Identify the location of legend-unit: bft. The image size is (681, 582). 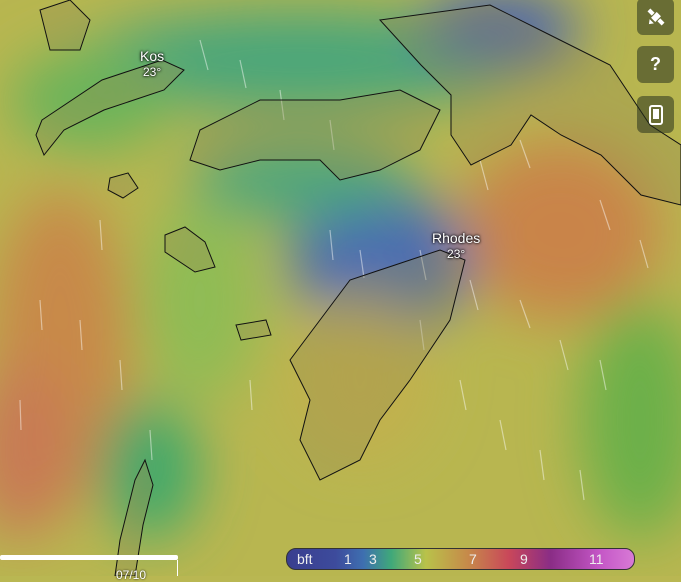
(305, 559).